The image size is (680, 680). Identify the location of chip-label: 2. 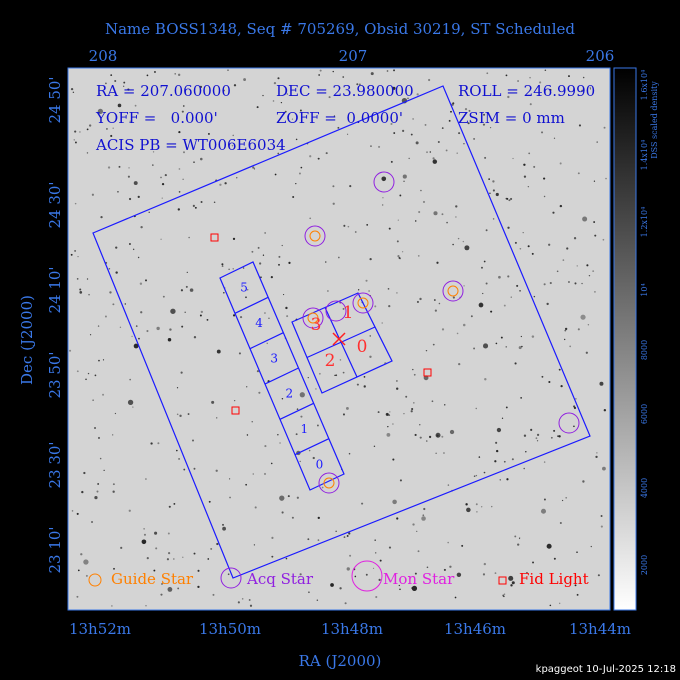
(330, 361).